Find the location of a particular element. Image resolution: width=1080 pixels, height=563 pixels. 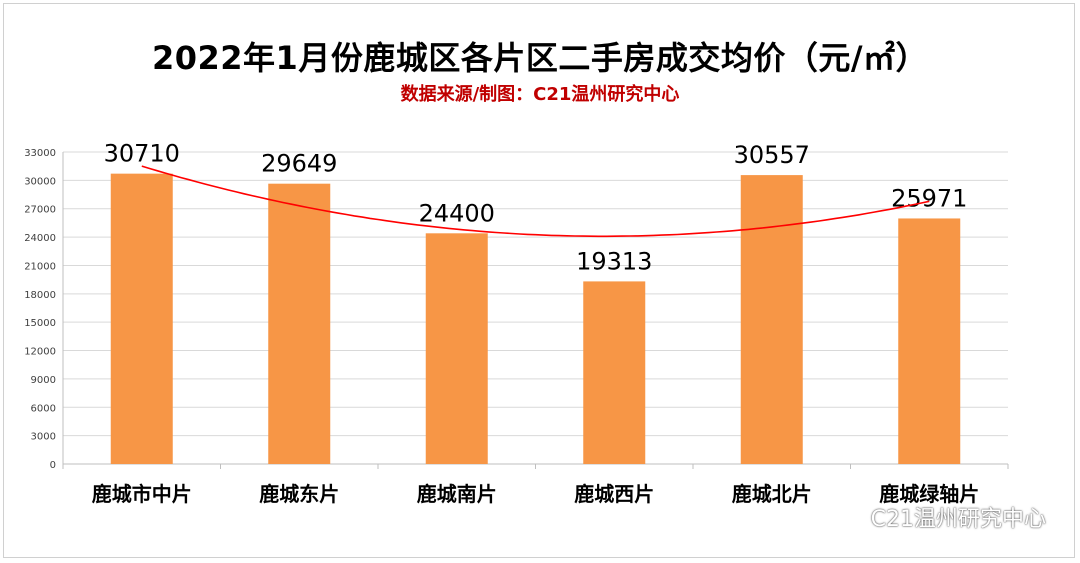

y-tick-label: 6000 is located at coordinates (43, 408).